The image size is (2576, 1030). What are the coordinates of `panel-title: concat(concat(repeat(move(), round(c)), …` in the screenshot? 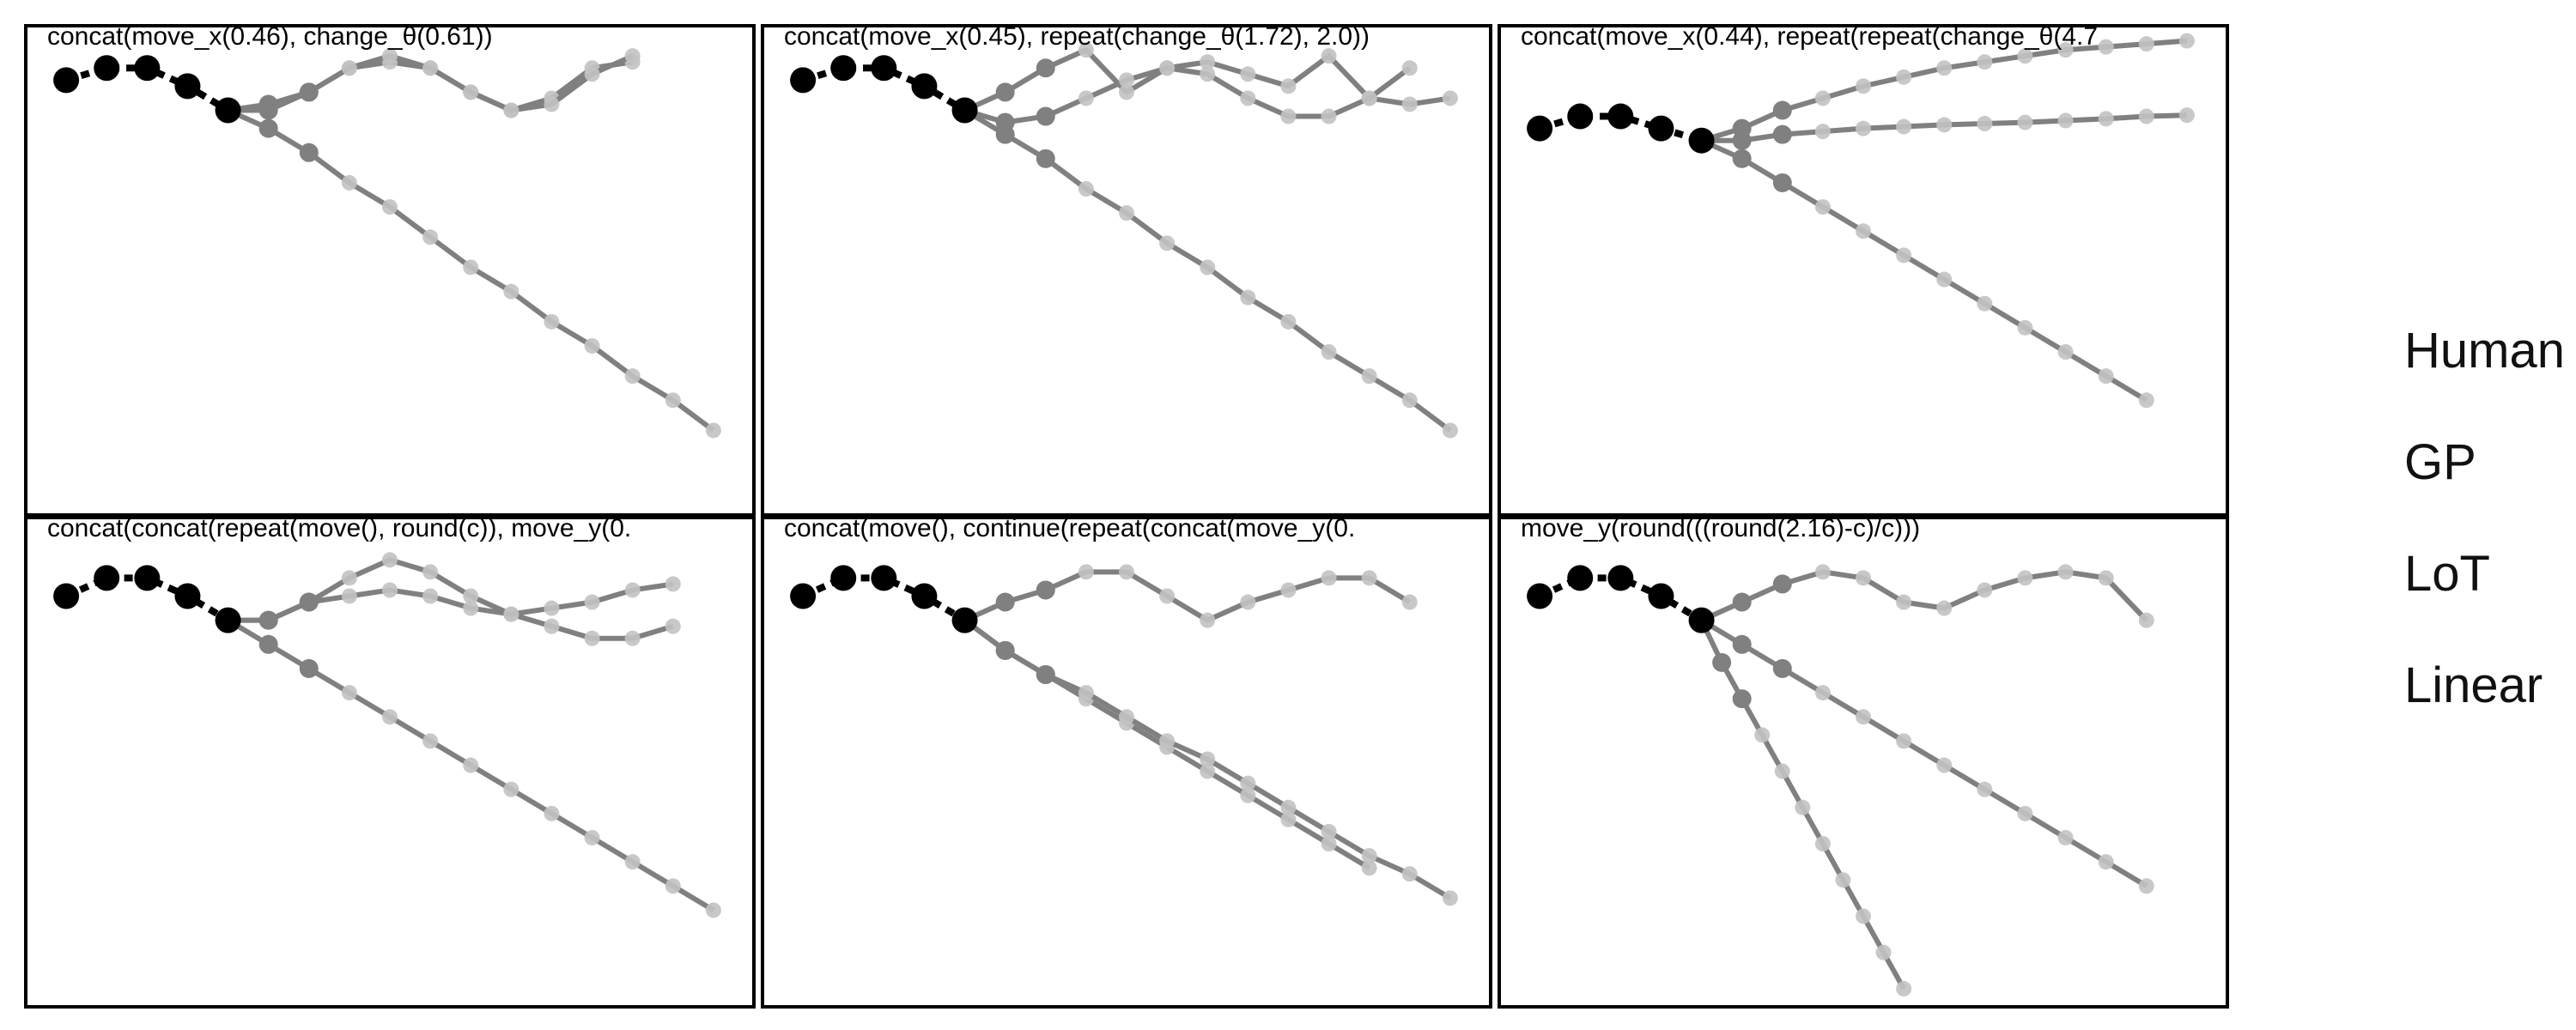 It's located at (339, 528).